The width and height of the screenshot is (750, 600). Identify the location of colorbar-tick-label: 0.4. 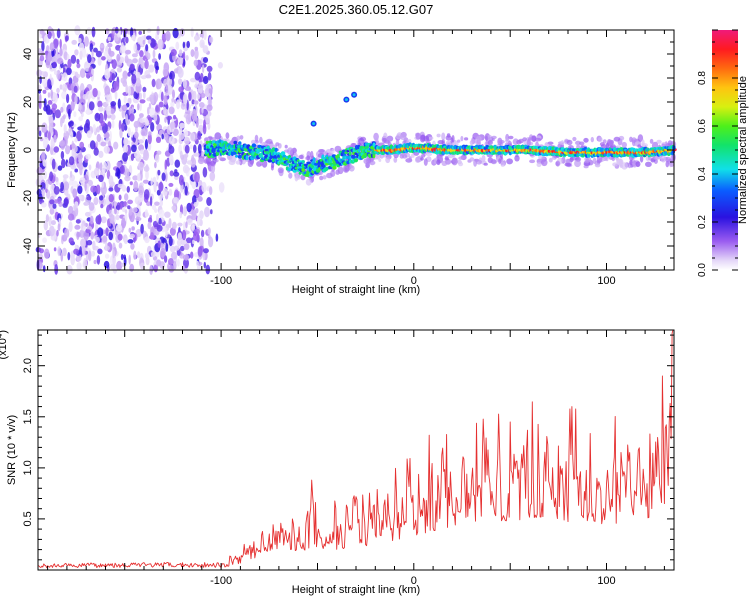
(702, 174).